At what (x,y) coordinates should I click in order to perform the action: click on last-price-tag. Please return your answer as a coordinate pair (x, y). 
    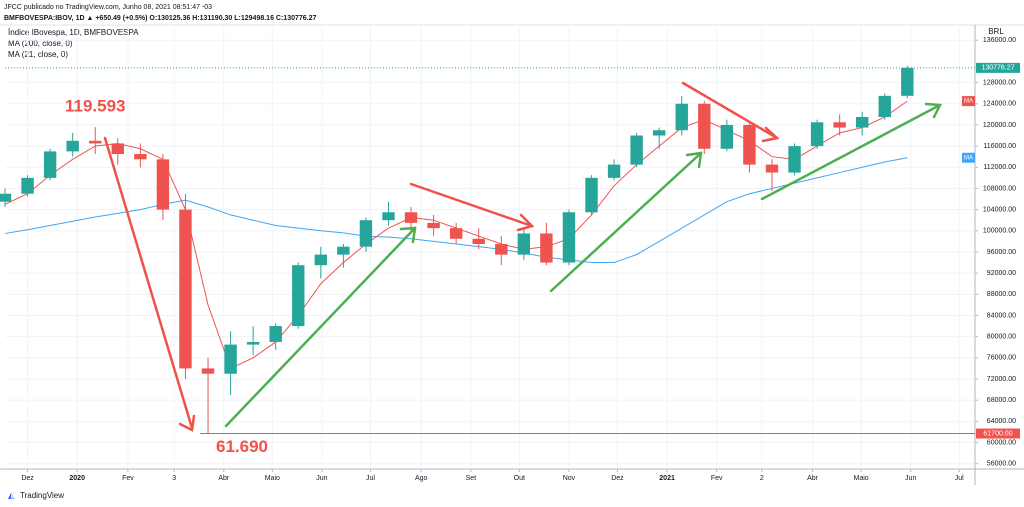
    Looking at the image, I should click on (998, 67).